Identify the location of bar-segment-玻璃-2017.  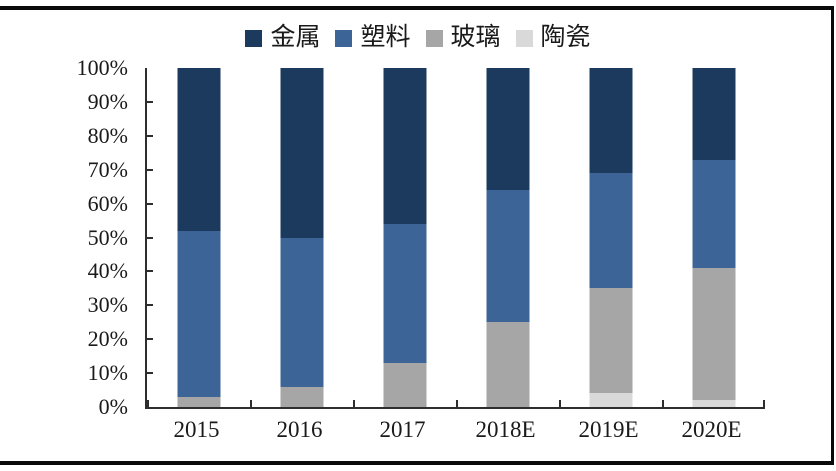
(404, 384).